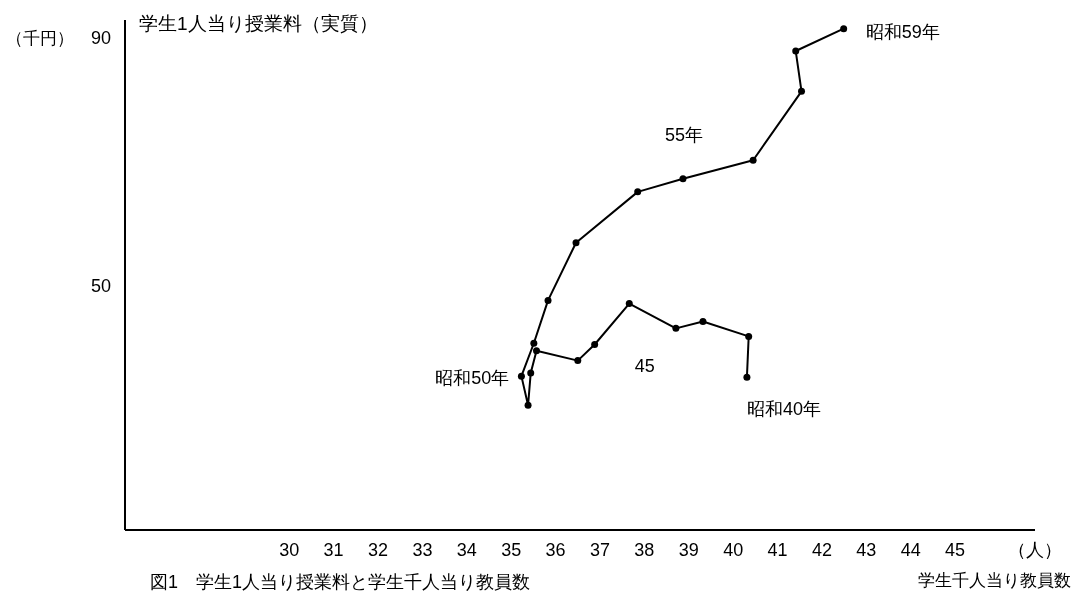  Describe the element at coordinates (100, 37) in the screenshot. I see `y-tick-label: 90` at that location.